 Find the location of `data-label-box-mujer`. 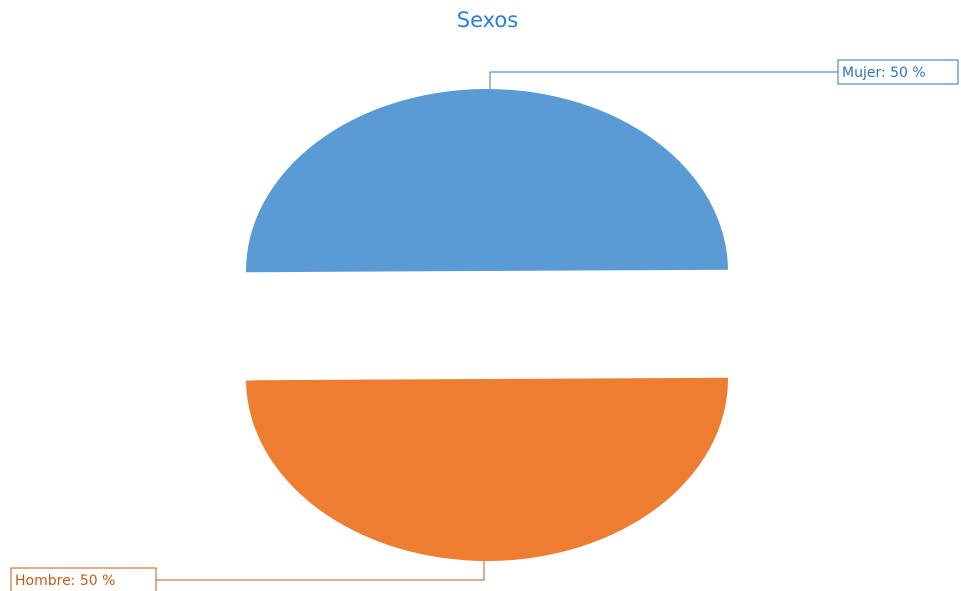

data-label-box-mujer is located at coordinates (898, 72).